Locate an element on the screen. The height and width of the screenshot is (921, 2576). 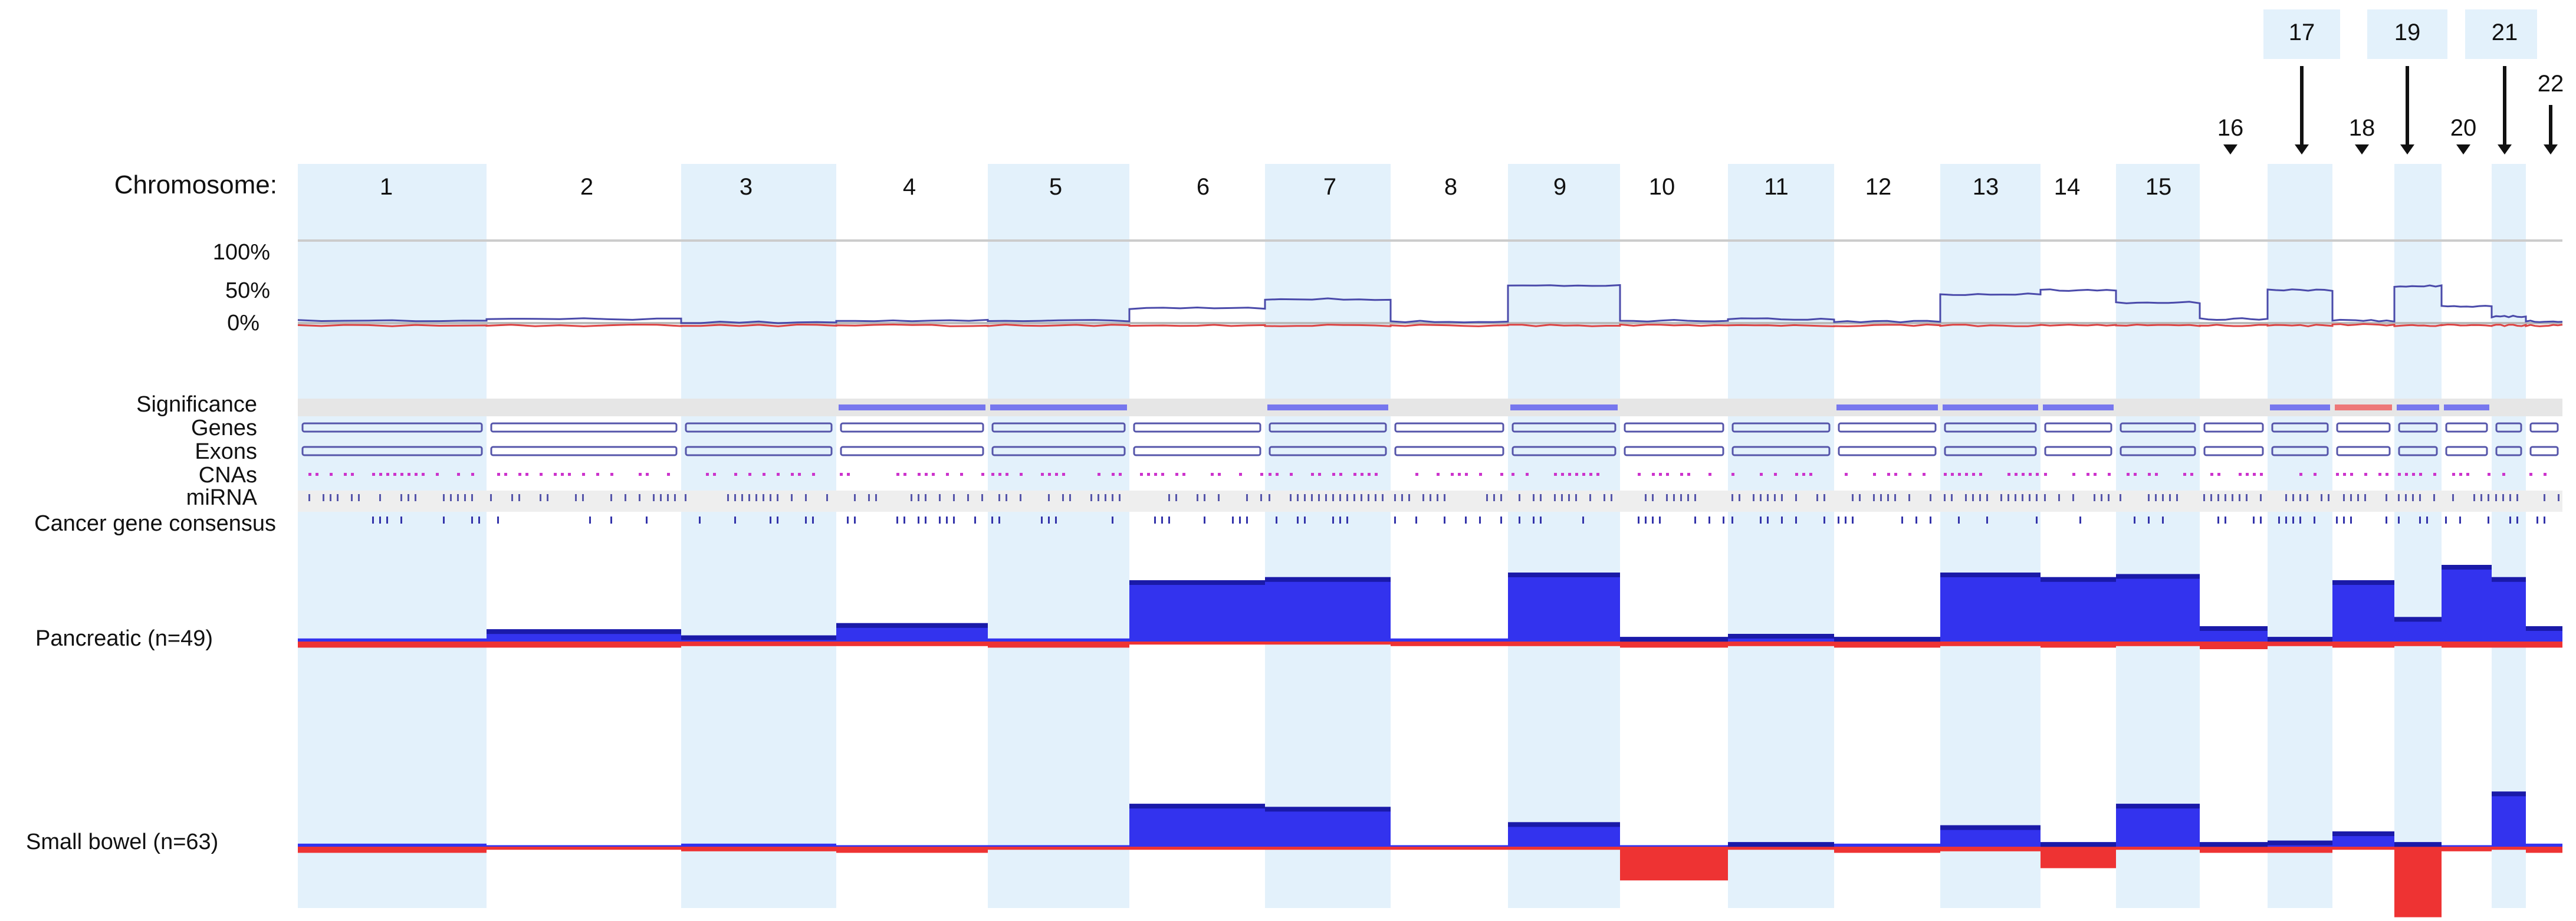
chromosome-label-12: 12 is located at coordinates (1878, 187).